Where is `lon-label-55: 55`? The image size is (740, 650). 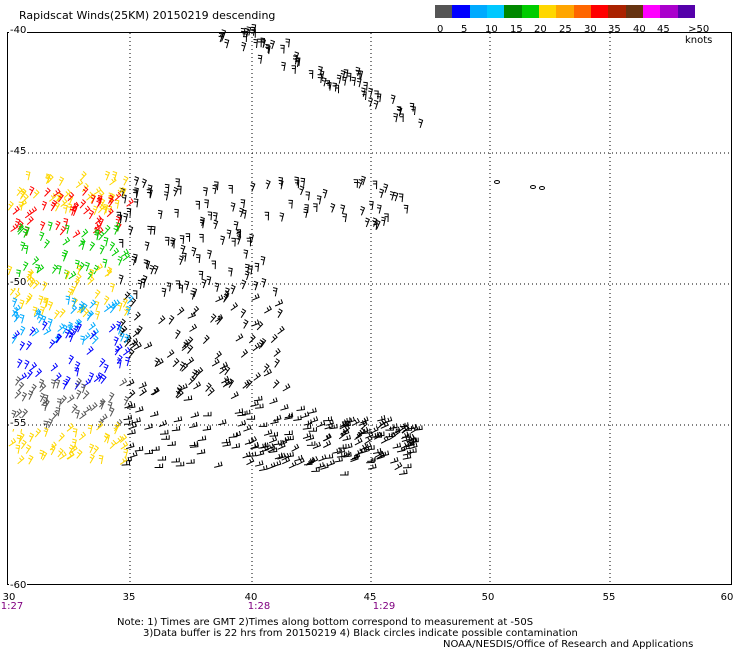
lon-label-55: 55 is located at coordinates (609, 597).